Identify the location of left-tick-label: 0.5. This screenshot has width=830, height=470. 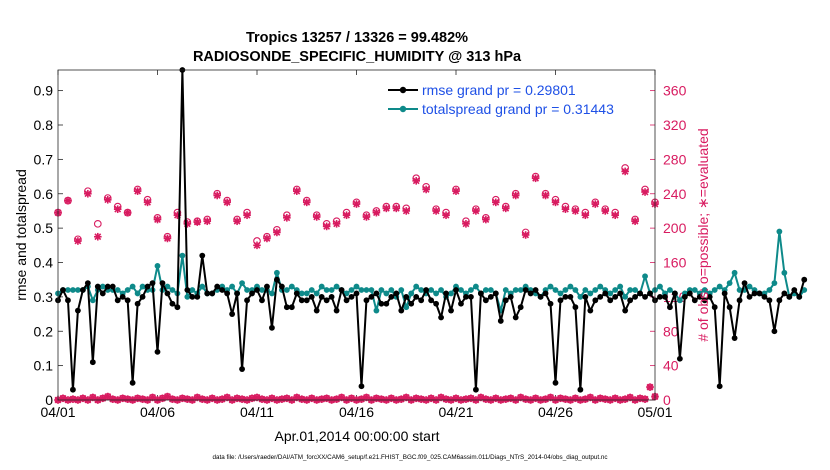
(44, 228).